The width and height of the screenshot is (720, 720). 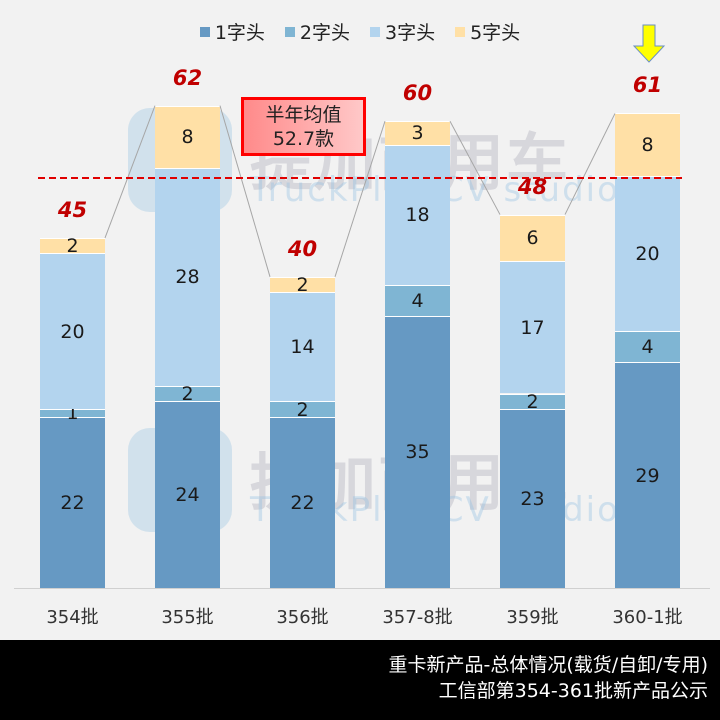 What do you see at coordinates (360, 31) in the screenshot?
I see `legend: 1字头 2字头 3字头 5字头` at bounding box center [360, 31].